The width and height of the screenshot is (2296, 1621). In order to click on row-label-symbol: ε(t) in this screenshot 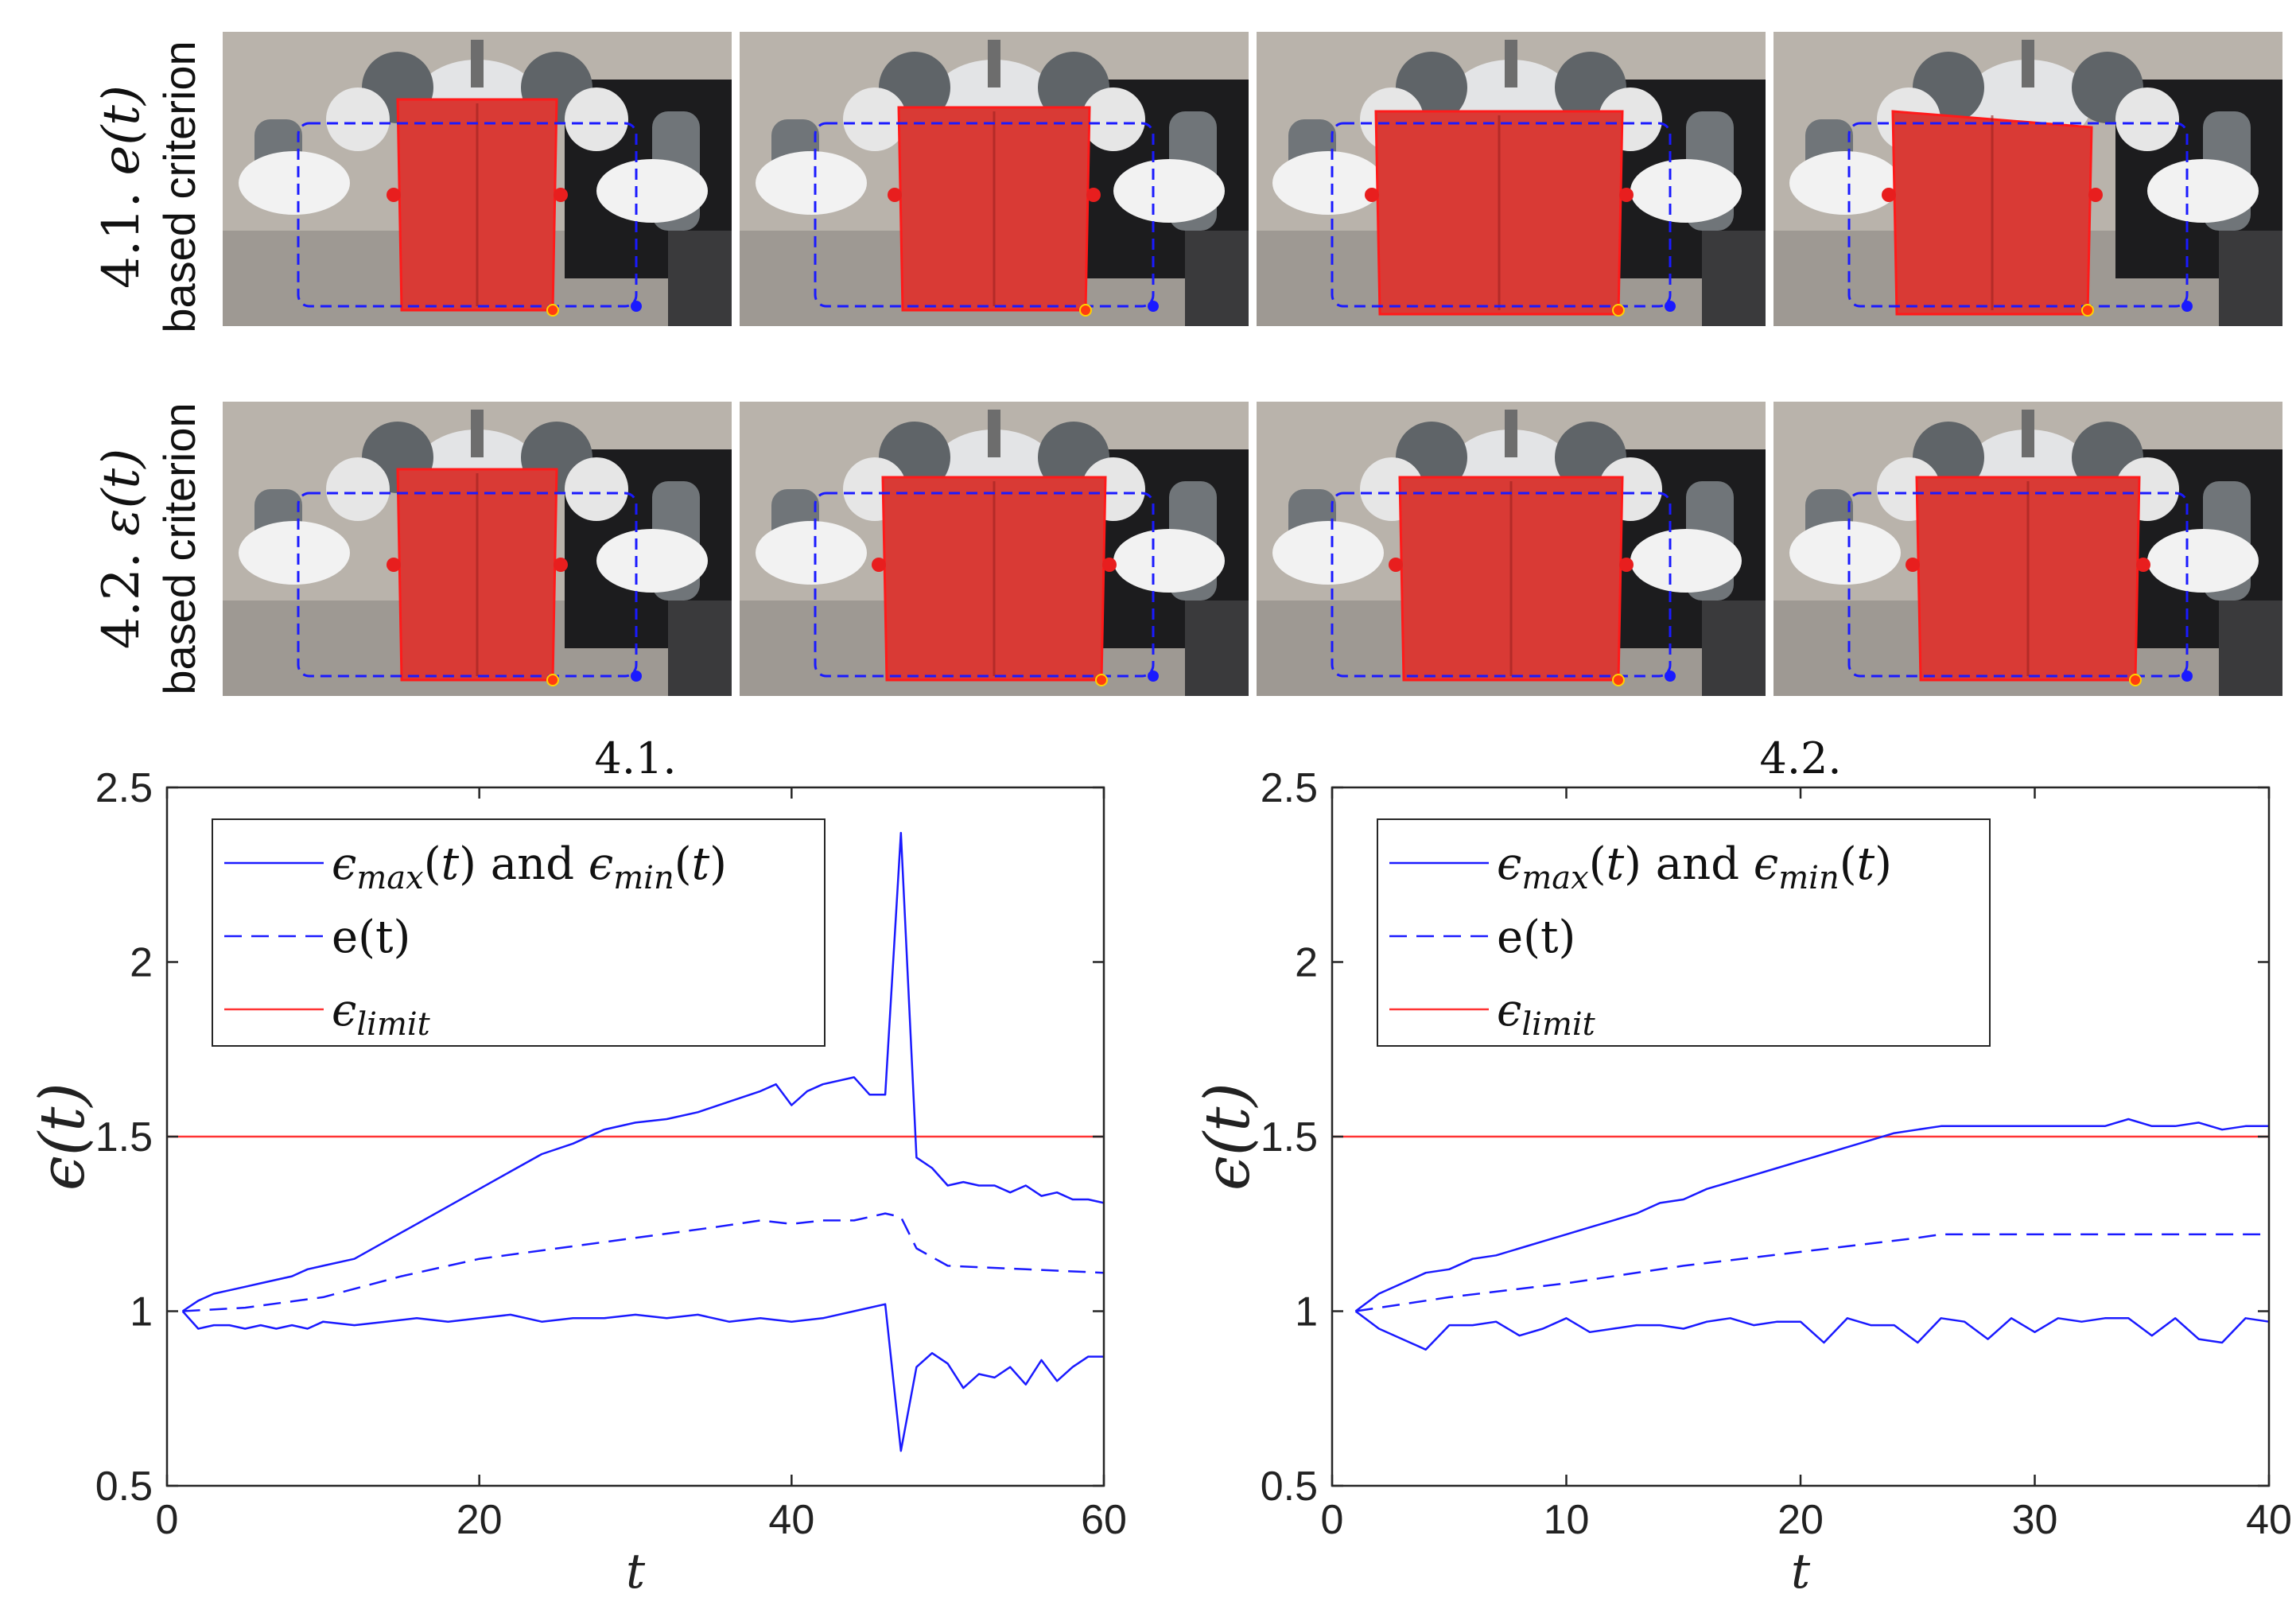, I will do `click(122, 492)`.